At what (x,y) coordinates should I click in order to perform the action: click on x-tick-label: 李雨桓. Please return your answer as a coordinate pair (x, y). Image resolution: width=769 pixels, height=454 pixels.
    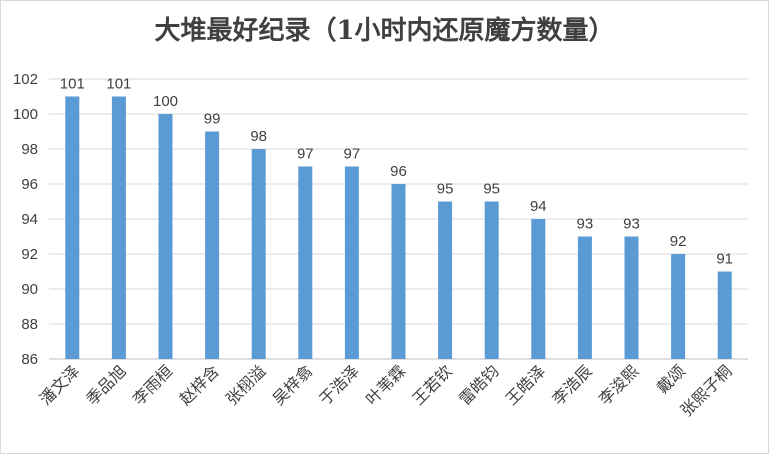
    Looking at the image, I should click on (152, 384).